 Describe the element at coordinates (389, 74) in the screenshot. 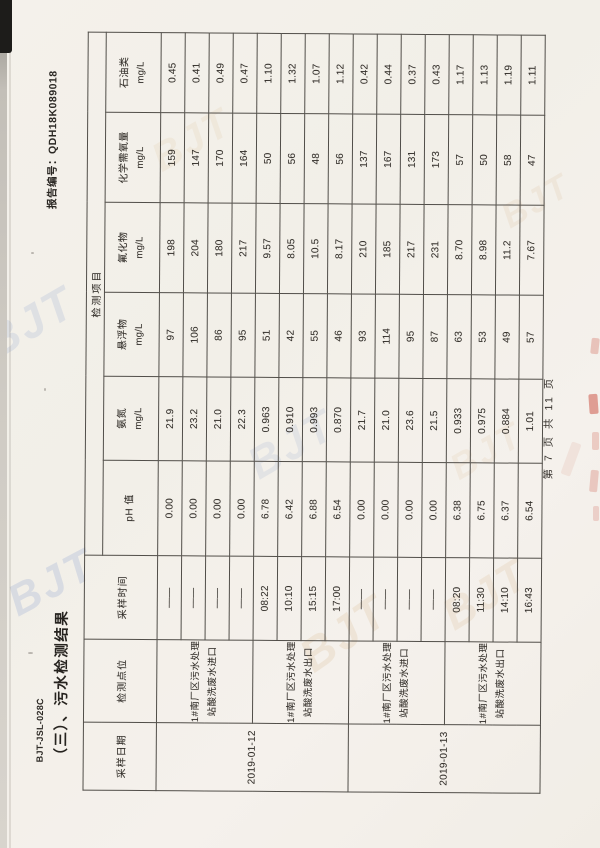

I see `cell-oil: 0.44` at that location.